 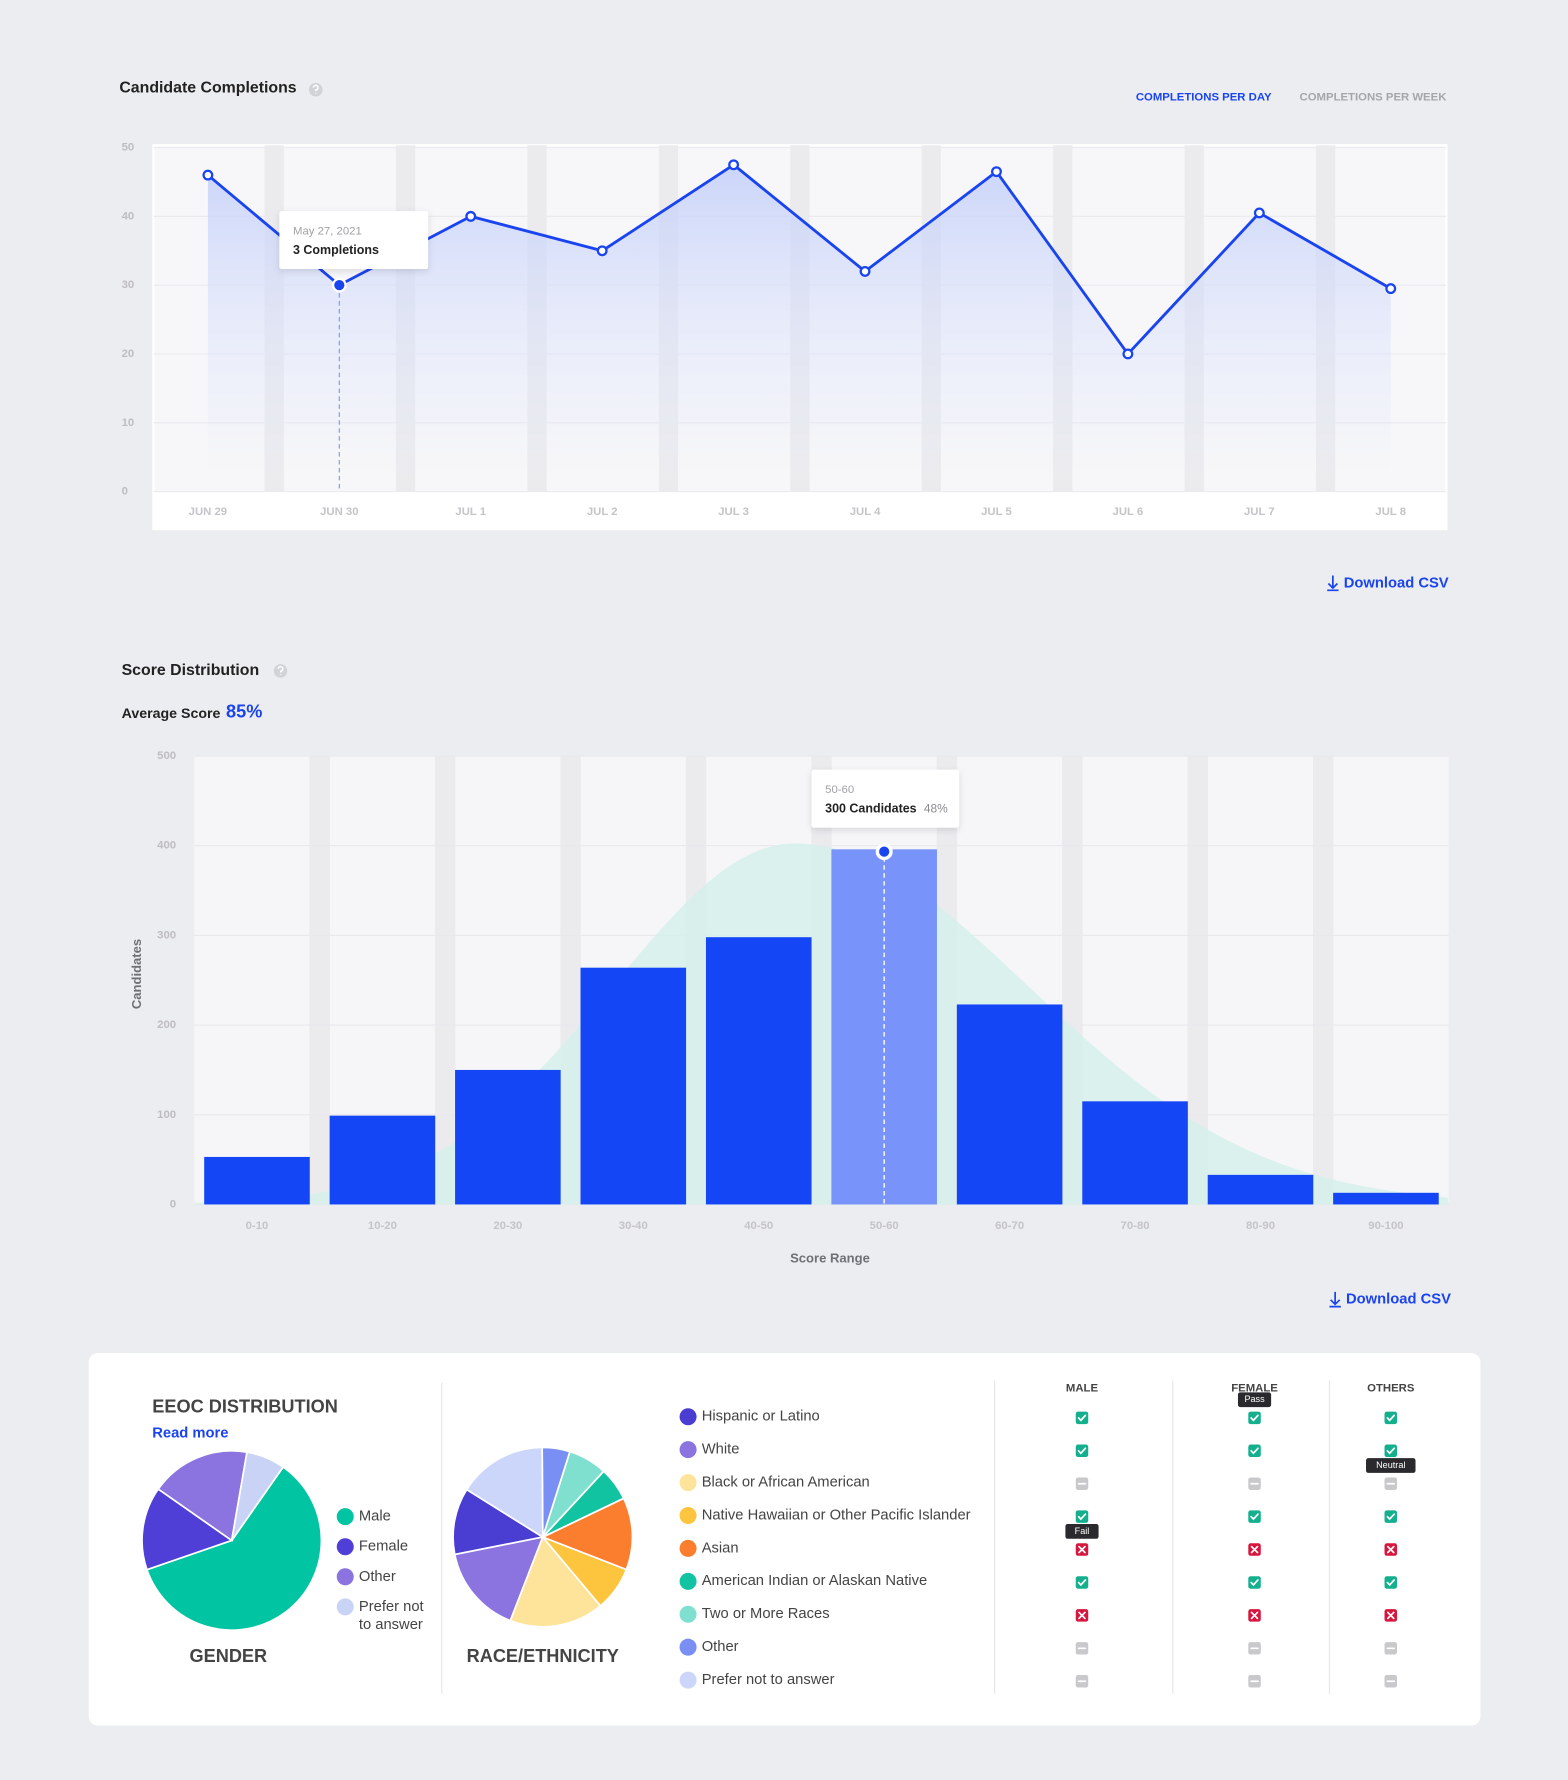 What do you see at coordinates (1335, 1299) in the screenshot?
I see `download-icon` at bounding box center [1335, 1299].